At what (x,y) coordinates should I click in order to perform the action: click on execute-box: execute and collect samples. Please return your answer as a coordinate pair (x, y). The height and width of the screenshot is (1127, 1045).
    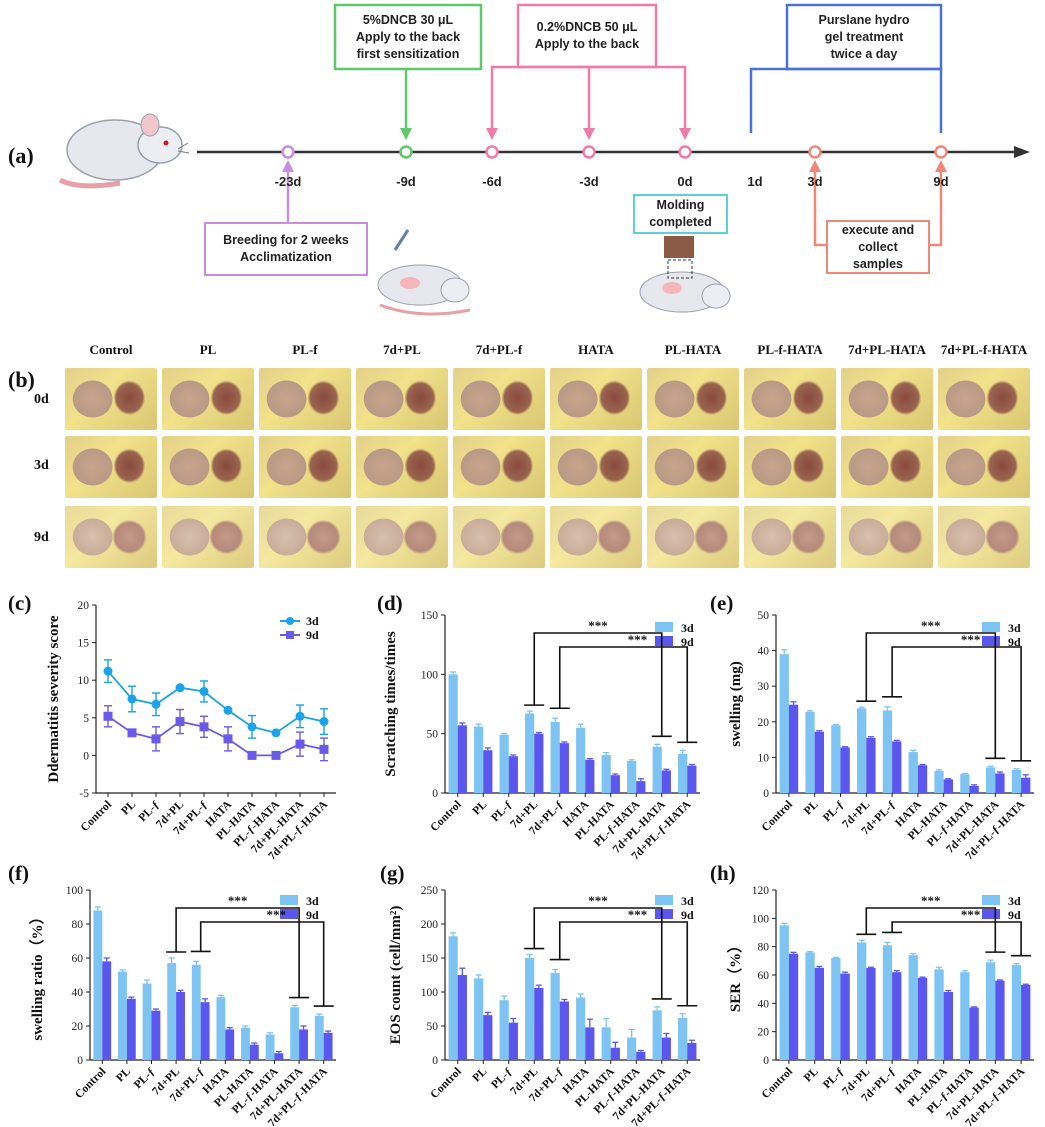
    Looking at the image, I should click on (878, 247).